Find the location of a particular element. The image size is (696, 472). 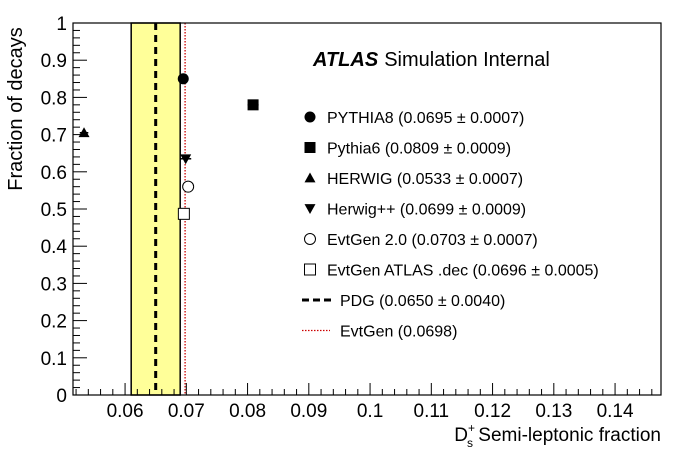

data-points-layer is located at coordinates (168, 146).